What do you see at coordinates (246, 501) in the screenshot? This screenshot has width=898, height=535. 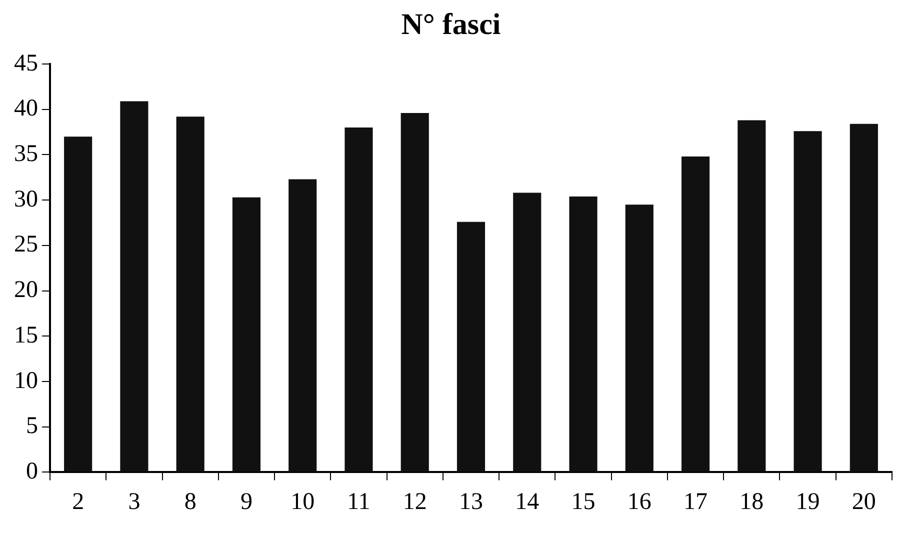 I see `x-tick-label: 9` at bounding box center [246, 501].